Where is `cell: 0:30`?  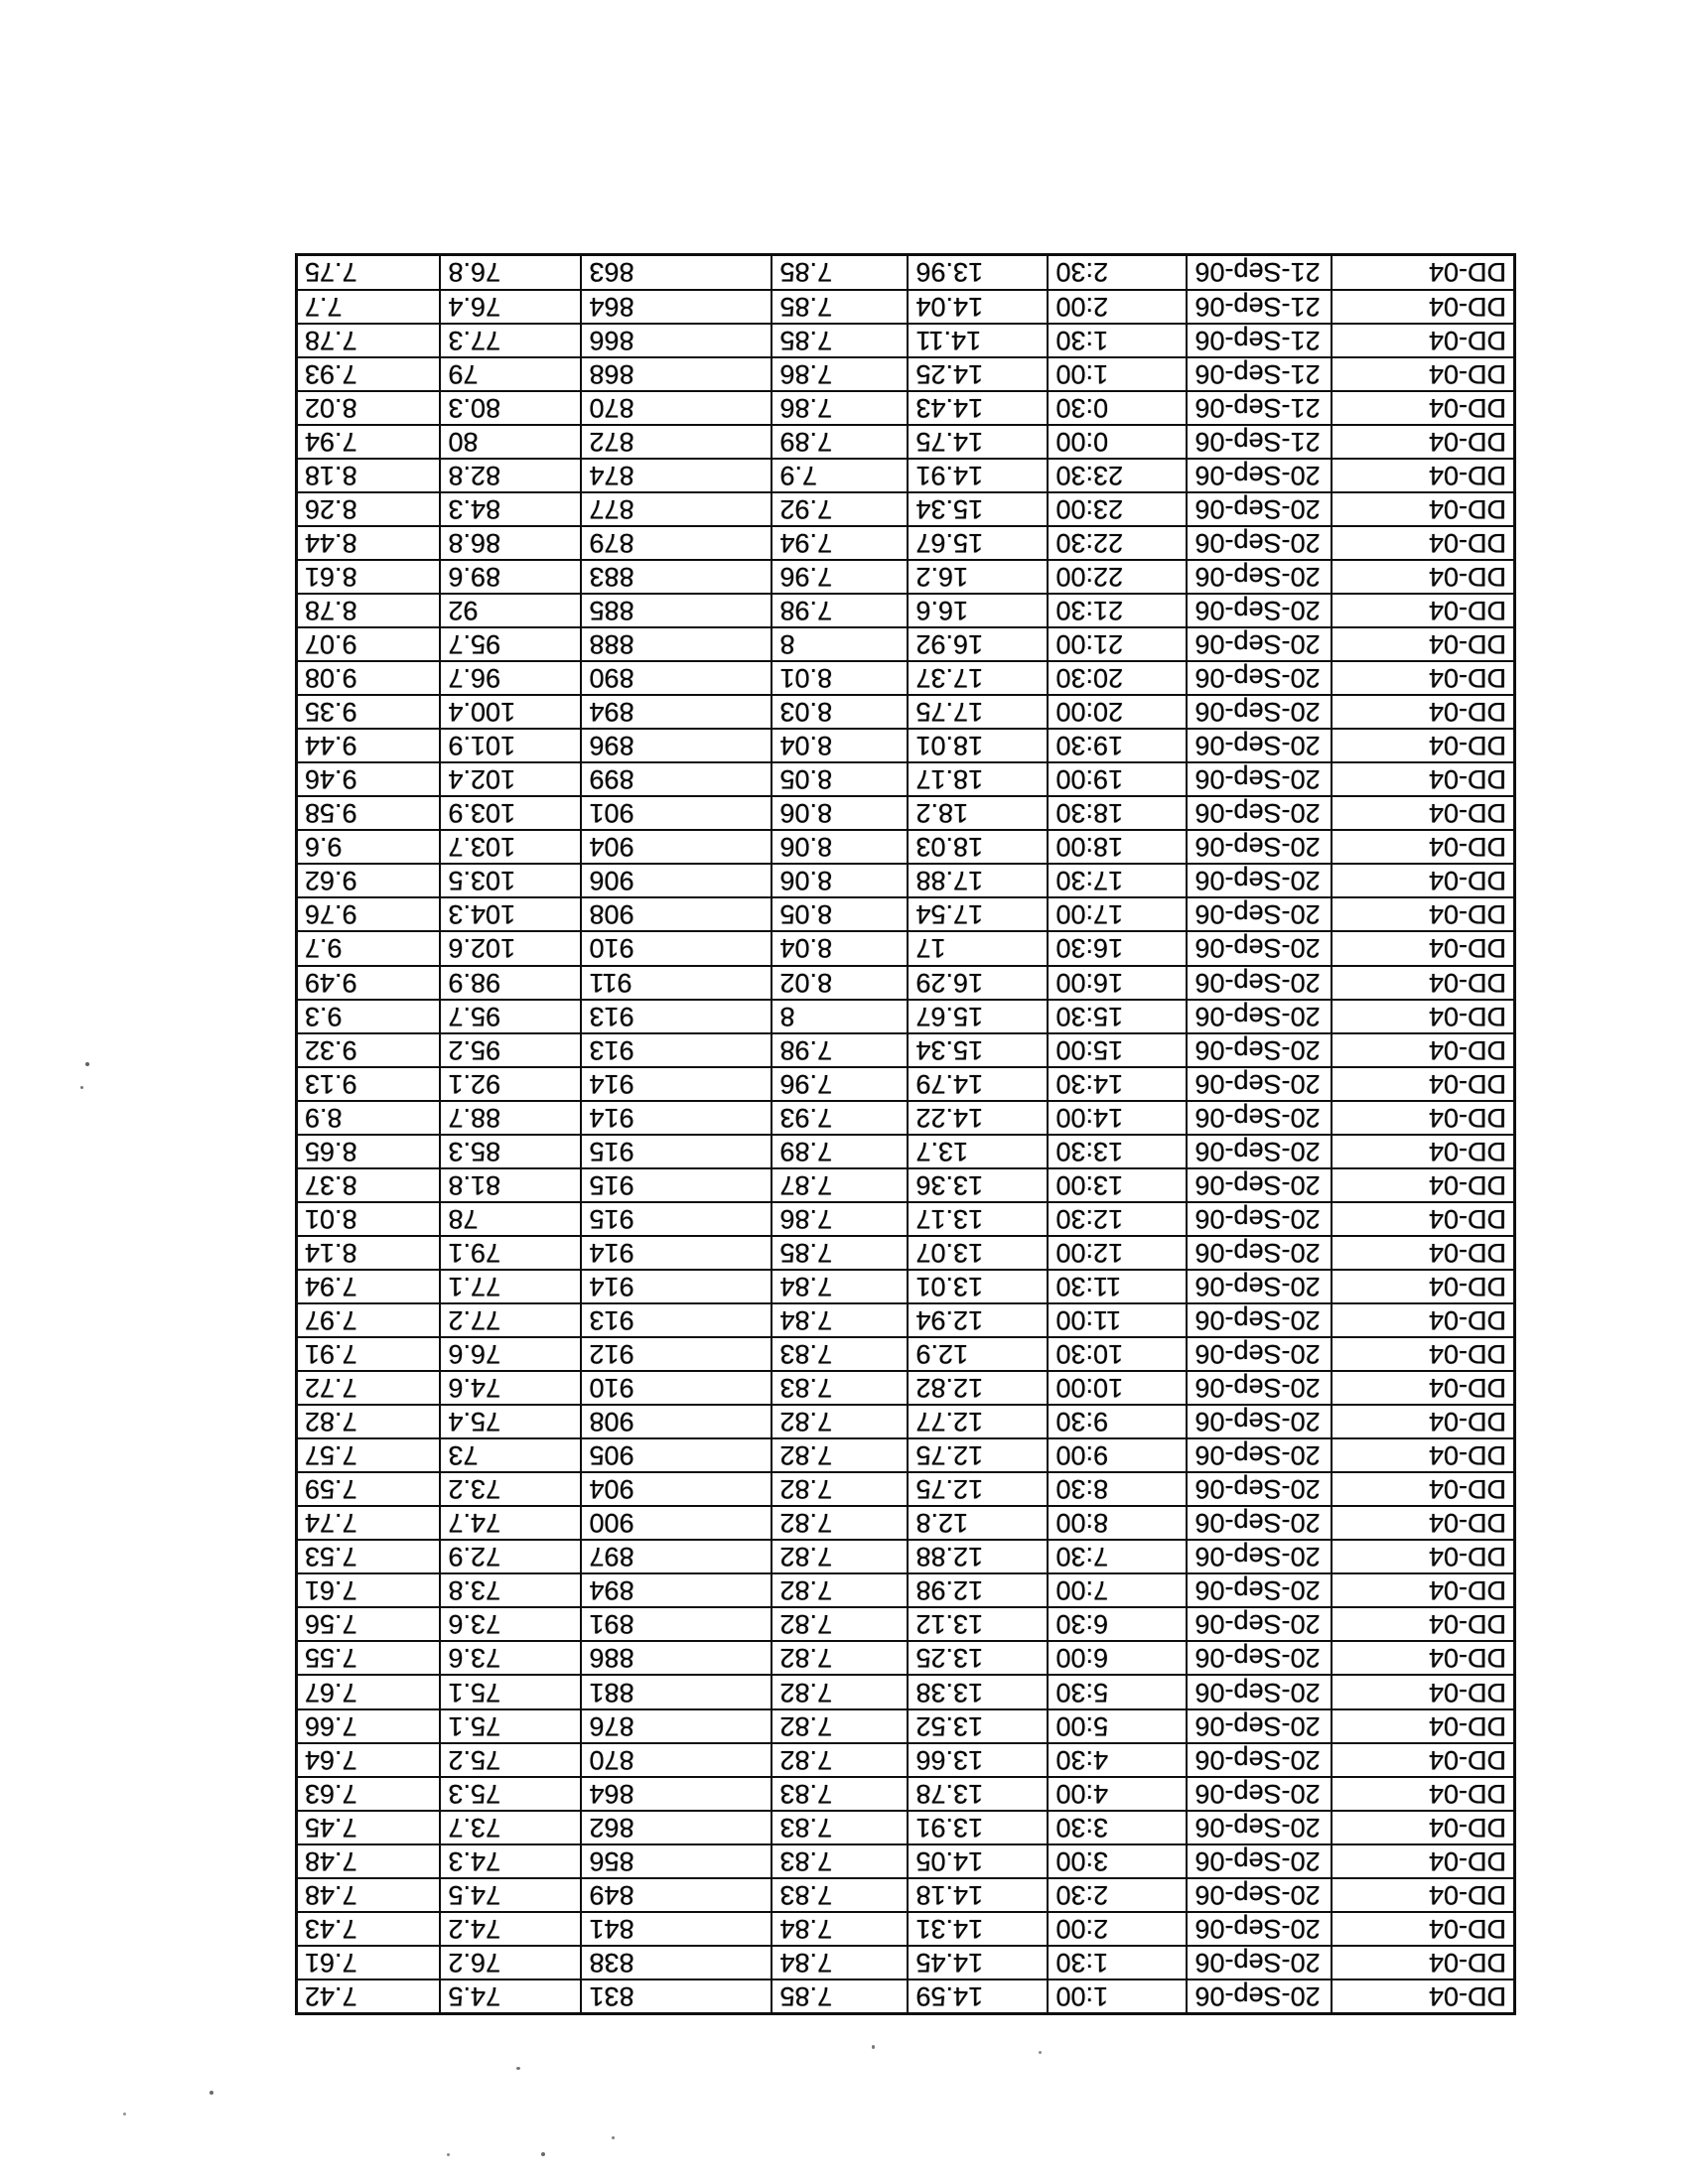
cell: 0:30 is located at coordinates (1118, 407).